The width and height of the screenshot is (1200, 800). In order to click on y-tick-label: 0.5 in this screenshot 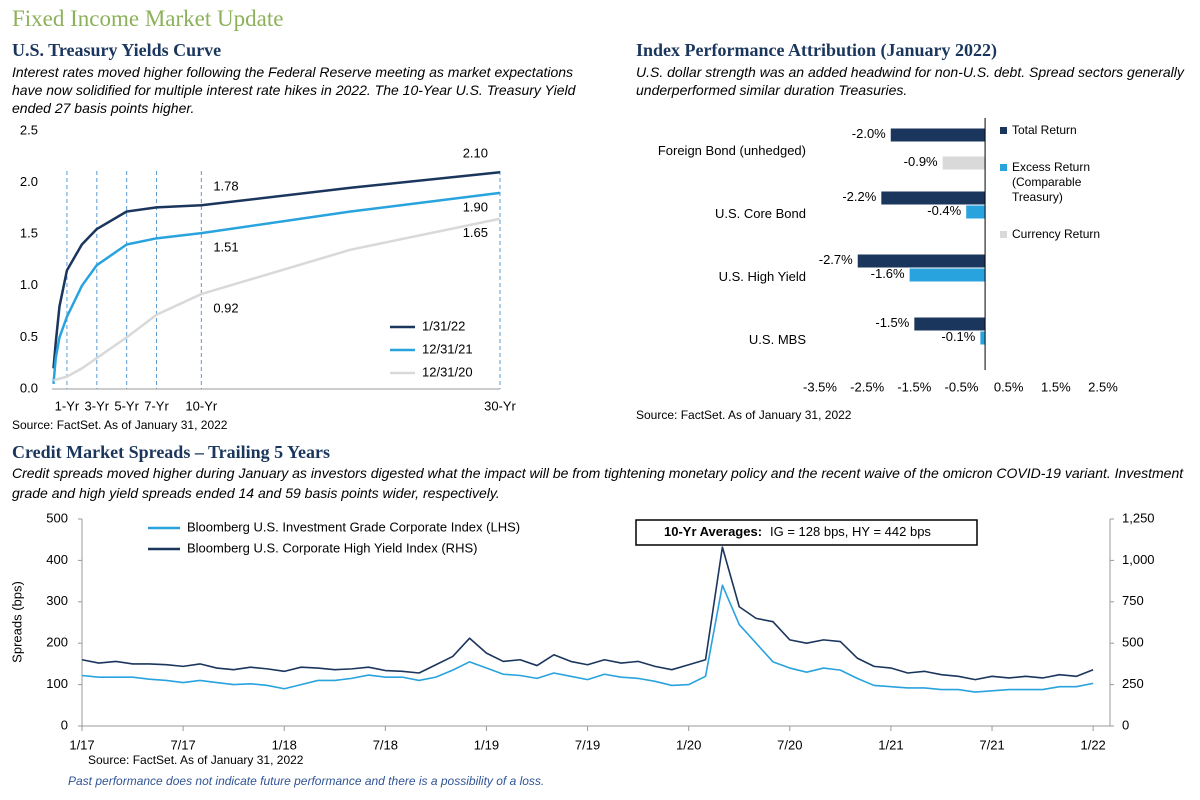, I will do `click(29, 336)`.